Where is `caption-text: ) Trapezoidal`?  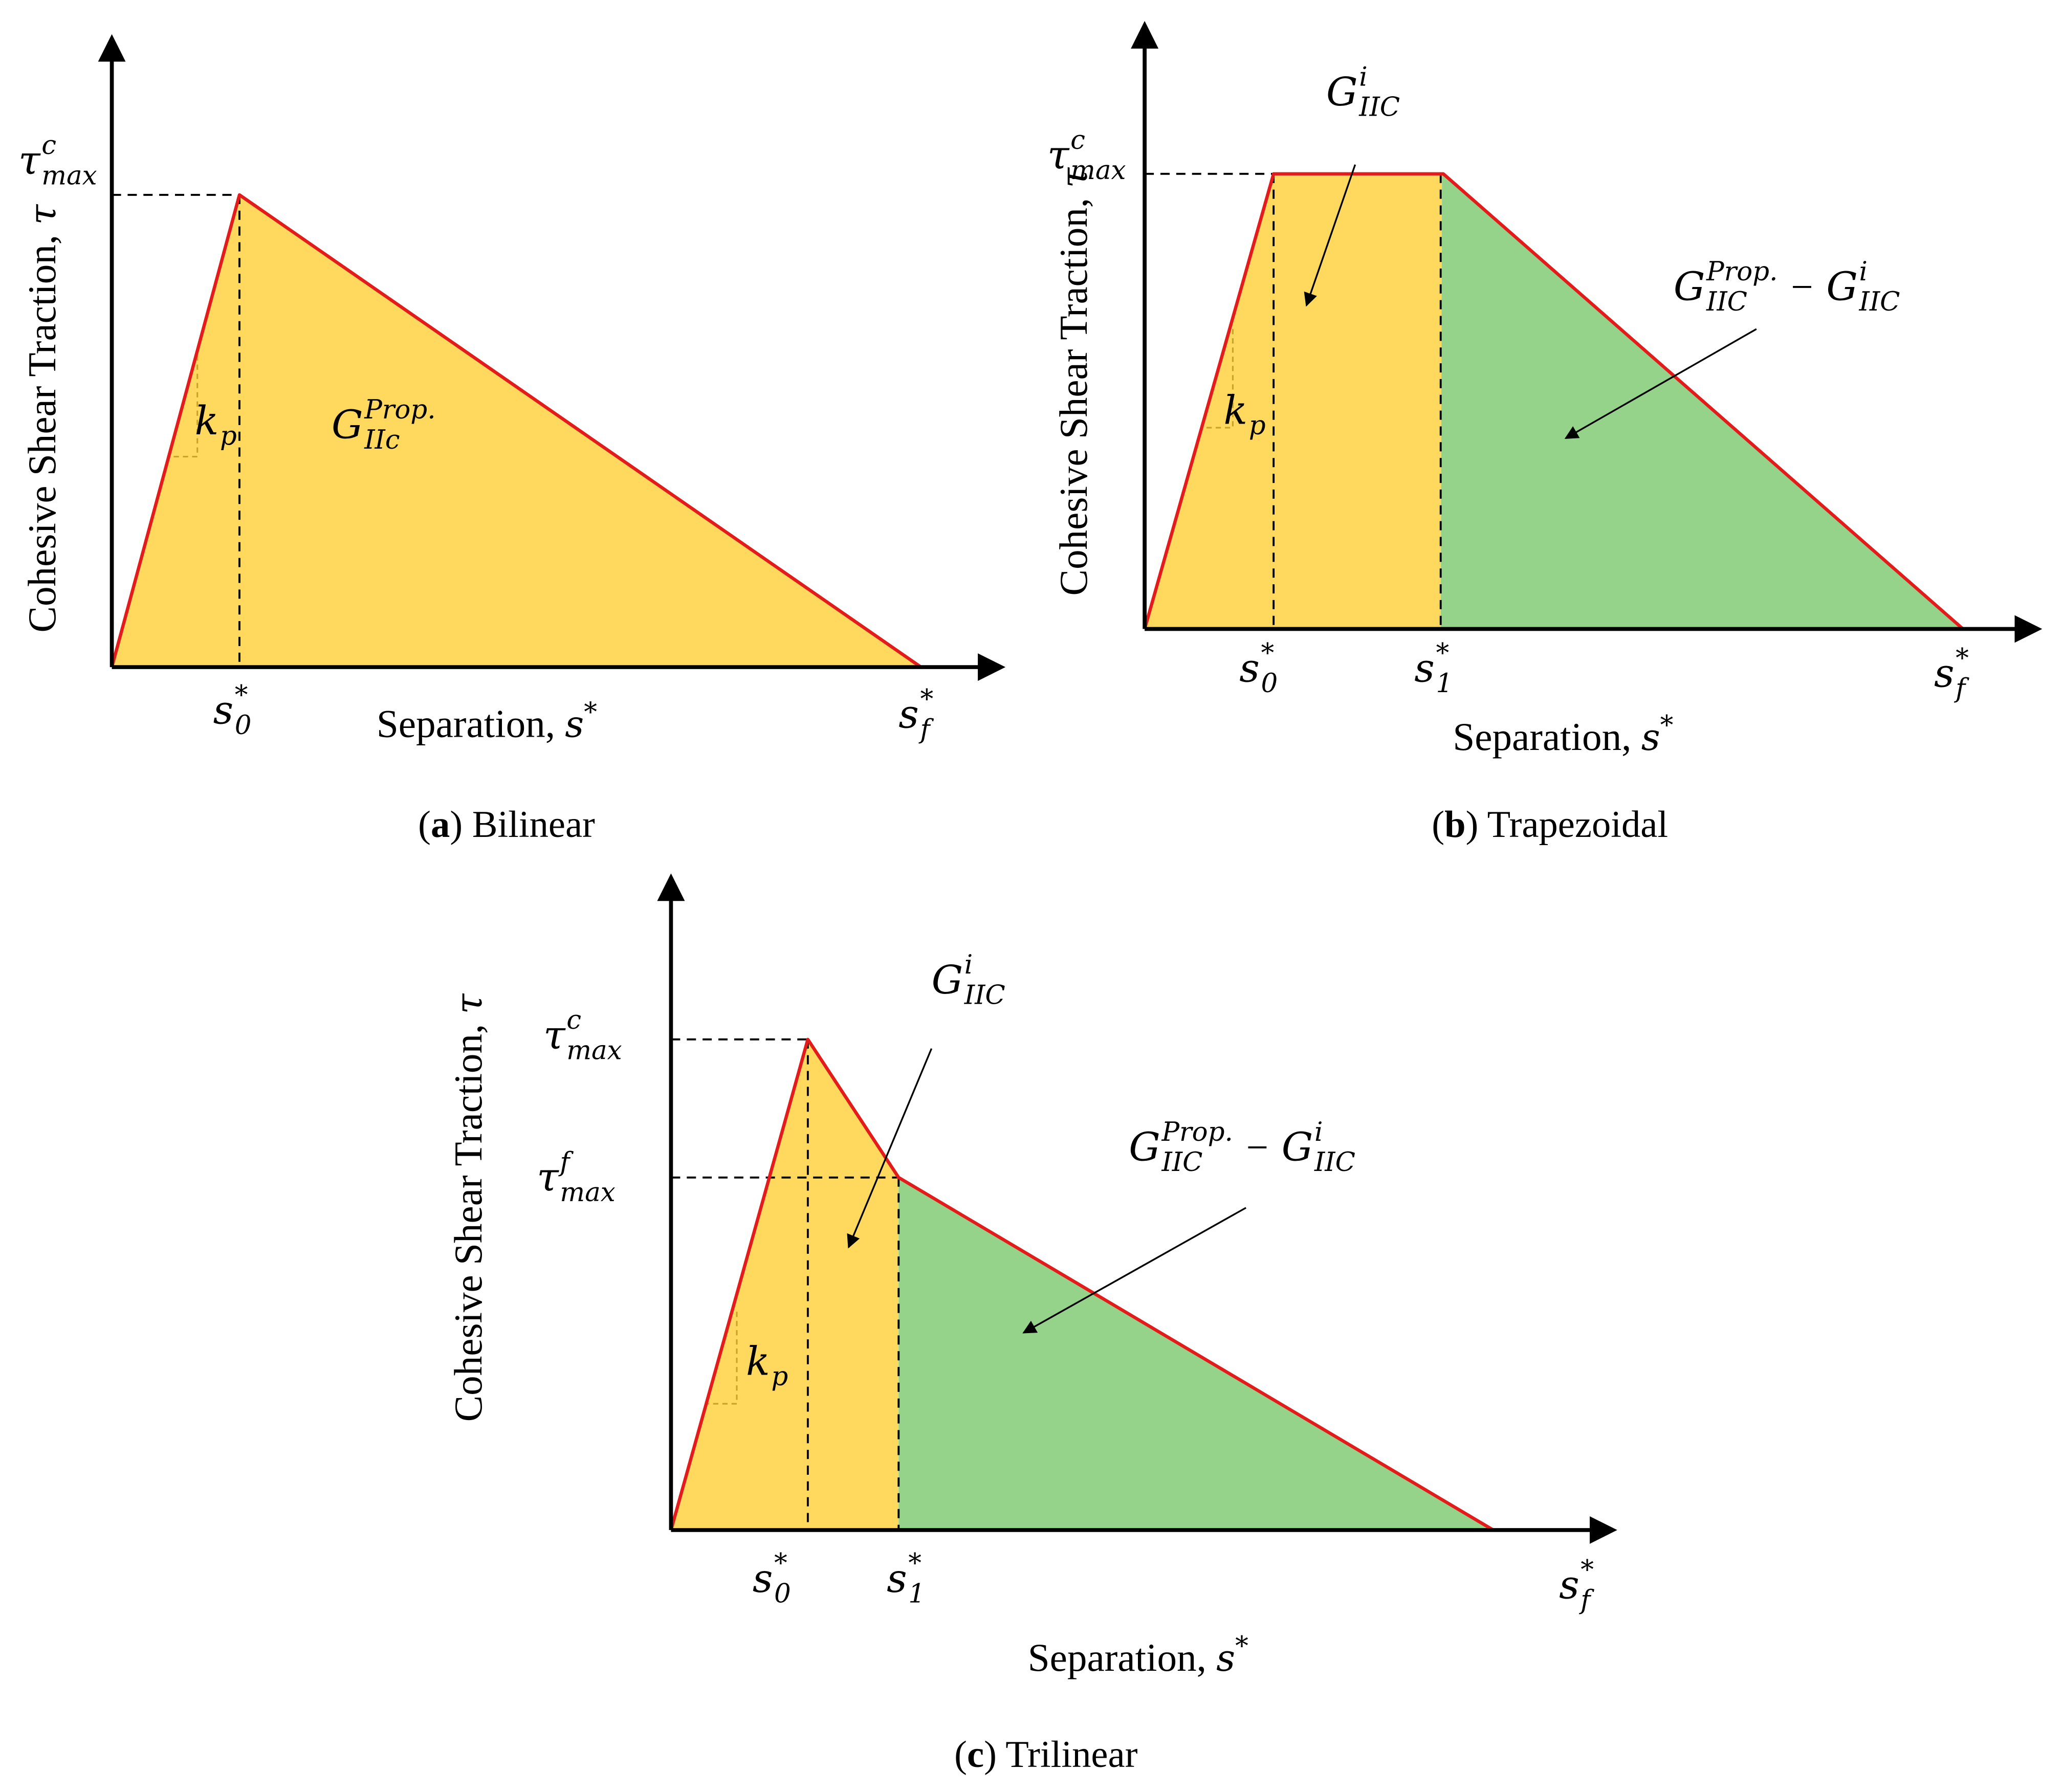
caption-text: ) Trapezoidal is located at coordinates (1567, 825).